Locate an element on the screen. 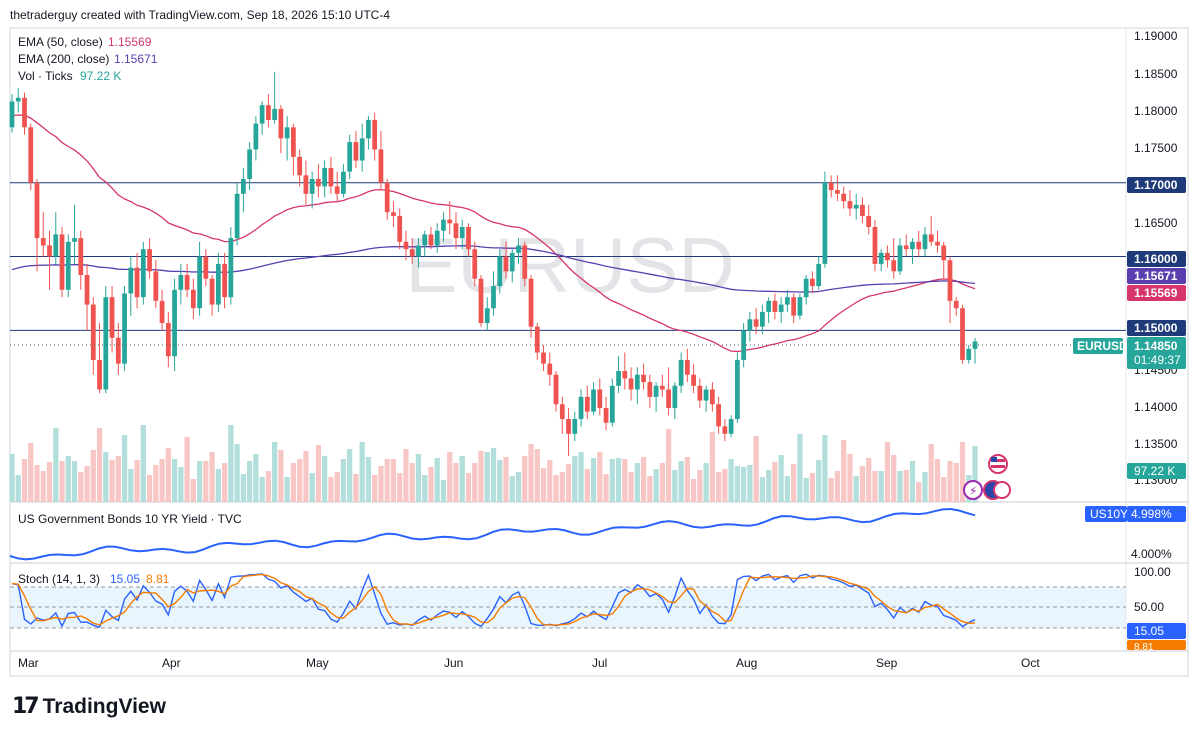  event-icons: ⚡ is located at coordinates (987, 477).